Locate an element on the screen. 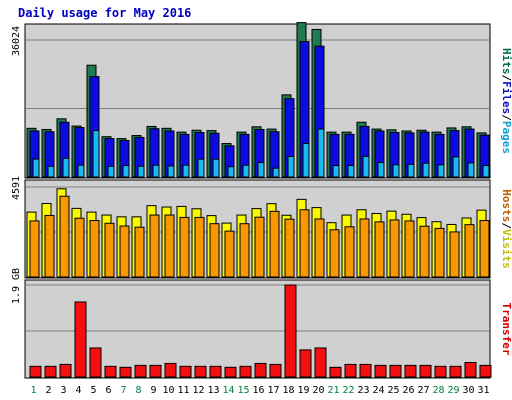 Image resolution: width=512 pixels, height=400 pixels. x-tick-label: 8 is located at coordinates (138, 390).